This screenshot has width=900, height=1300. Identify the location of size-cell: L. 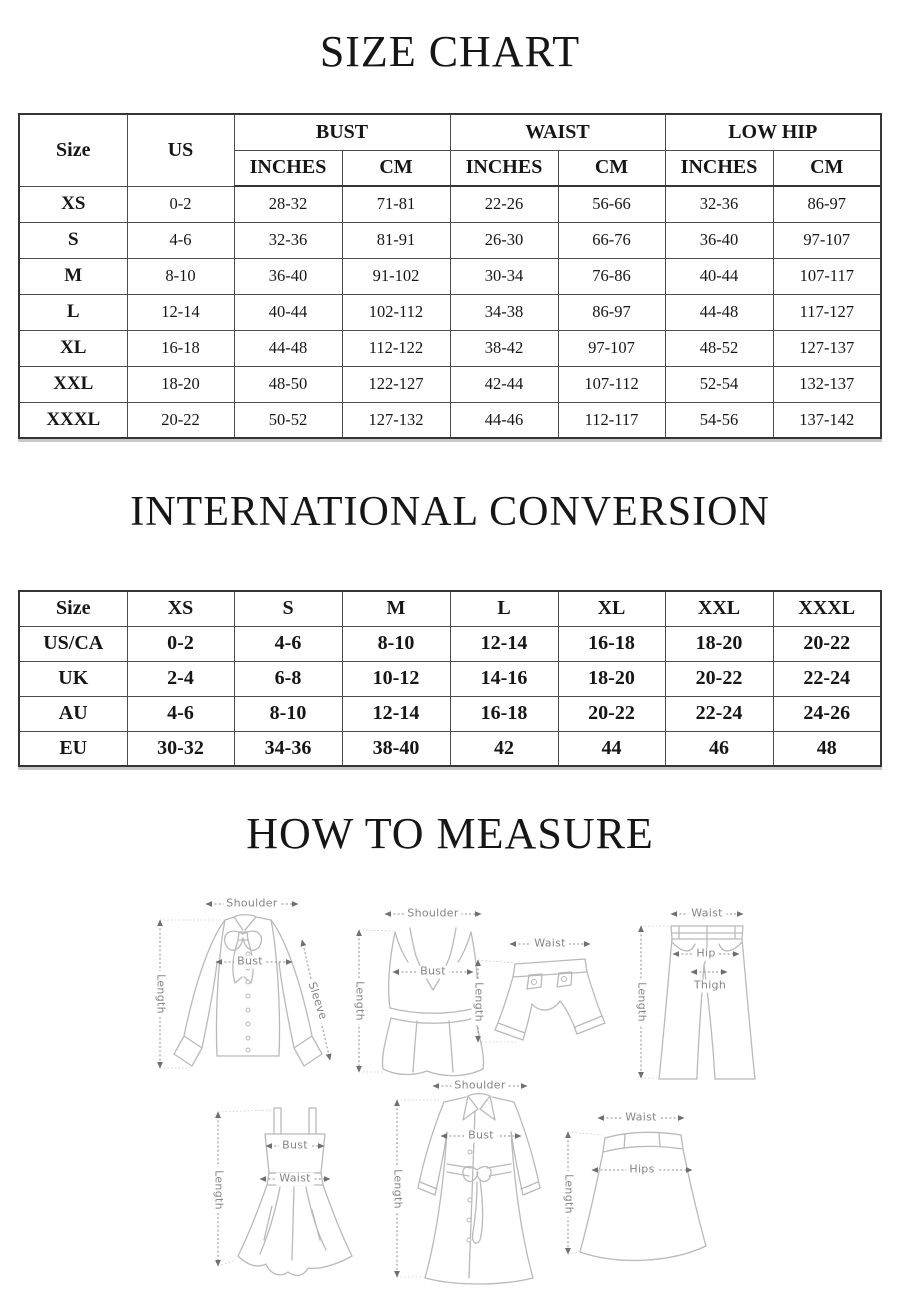
(73, 312).